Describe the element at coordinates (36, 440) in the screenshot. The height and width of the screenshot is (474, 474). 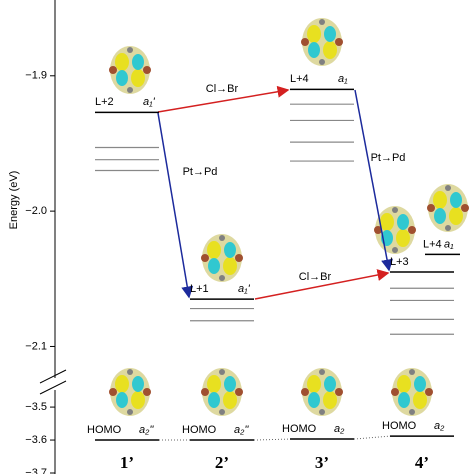
I see `y-tick-label: −3.6` at that location.